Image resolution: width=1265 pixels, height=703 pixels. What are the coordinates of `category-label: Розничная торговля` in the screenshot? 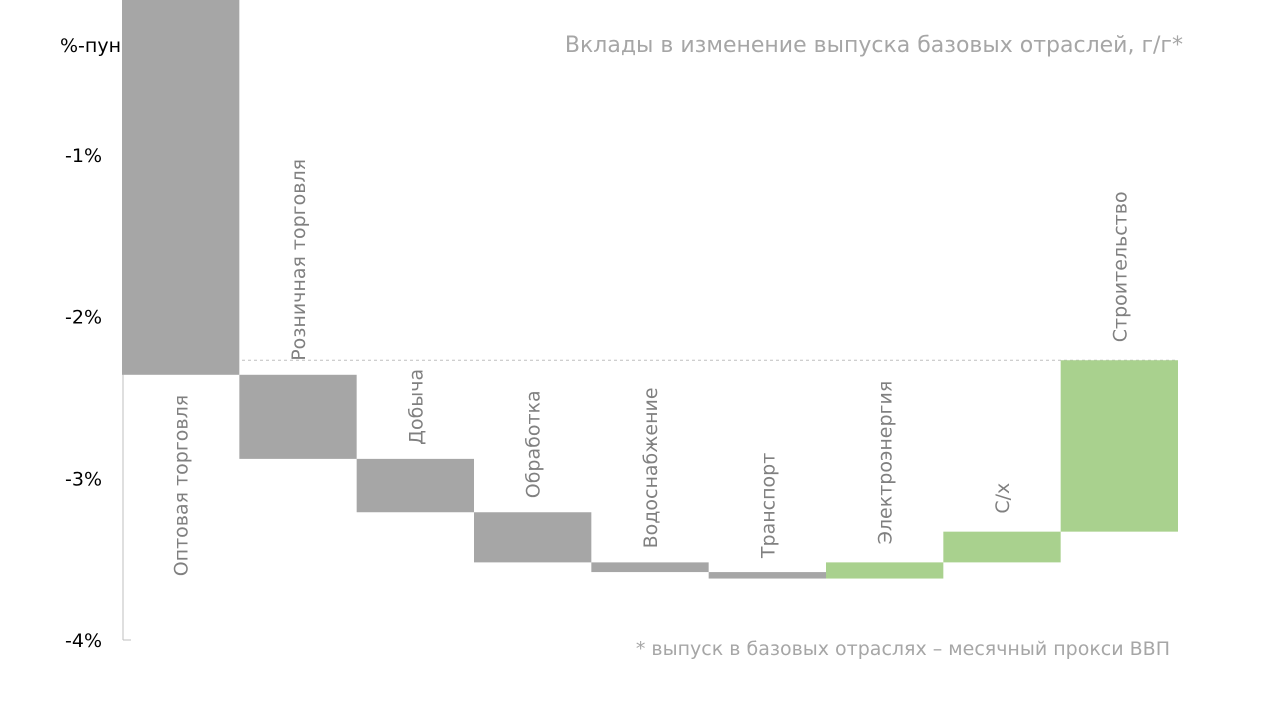 It's located at (299, 260).